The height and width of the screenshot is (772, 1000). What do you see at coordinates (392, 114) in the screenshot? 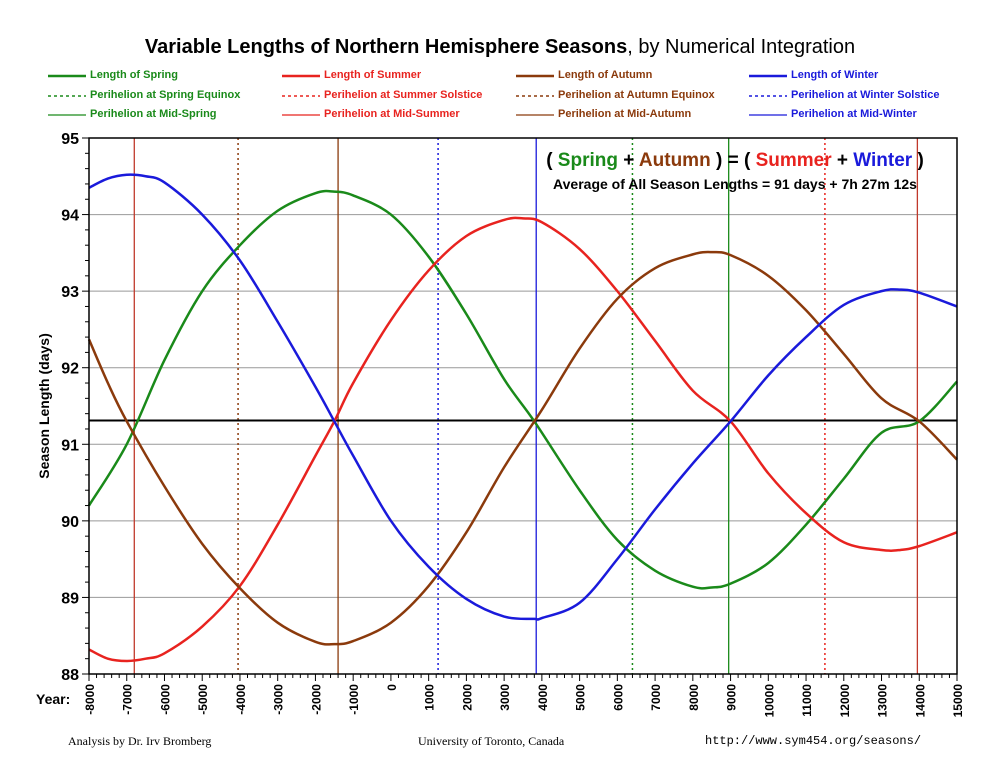
I see `legend-label: Perihelion at Mid-Summer` at bounding box center [392, 114].